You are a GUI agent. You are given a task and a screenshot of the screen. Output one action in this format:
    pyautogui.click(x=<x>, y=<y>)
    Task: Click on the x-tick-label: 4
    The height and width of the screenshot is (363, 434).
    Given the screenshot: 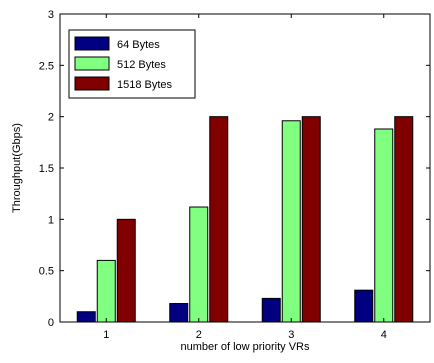 What is the action you would take?
    pyautogui.click(x=384, y=335)
    